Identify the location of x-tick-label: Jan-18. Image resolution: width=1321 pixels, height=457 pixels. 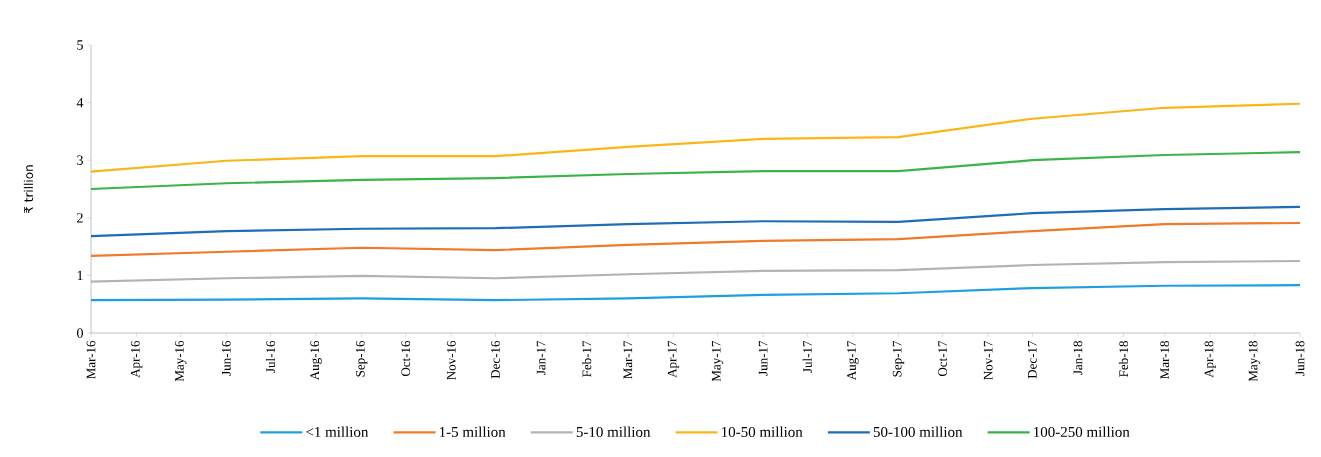
(1078, 358).